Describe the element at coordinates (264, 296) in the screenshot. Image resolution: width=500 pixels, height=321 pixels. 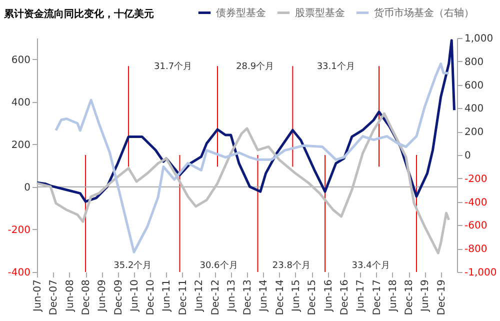
I see `x-tick-label: Jun-14` at that location.